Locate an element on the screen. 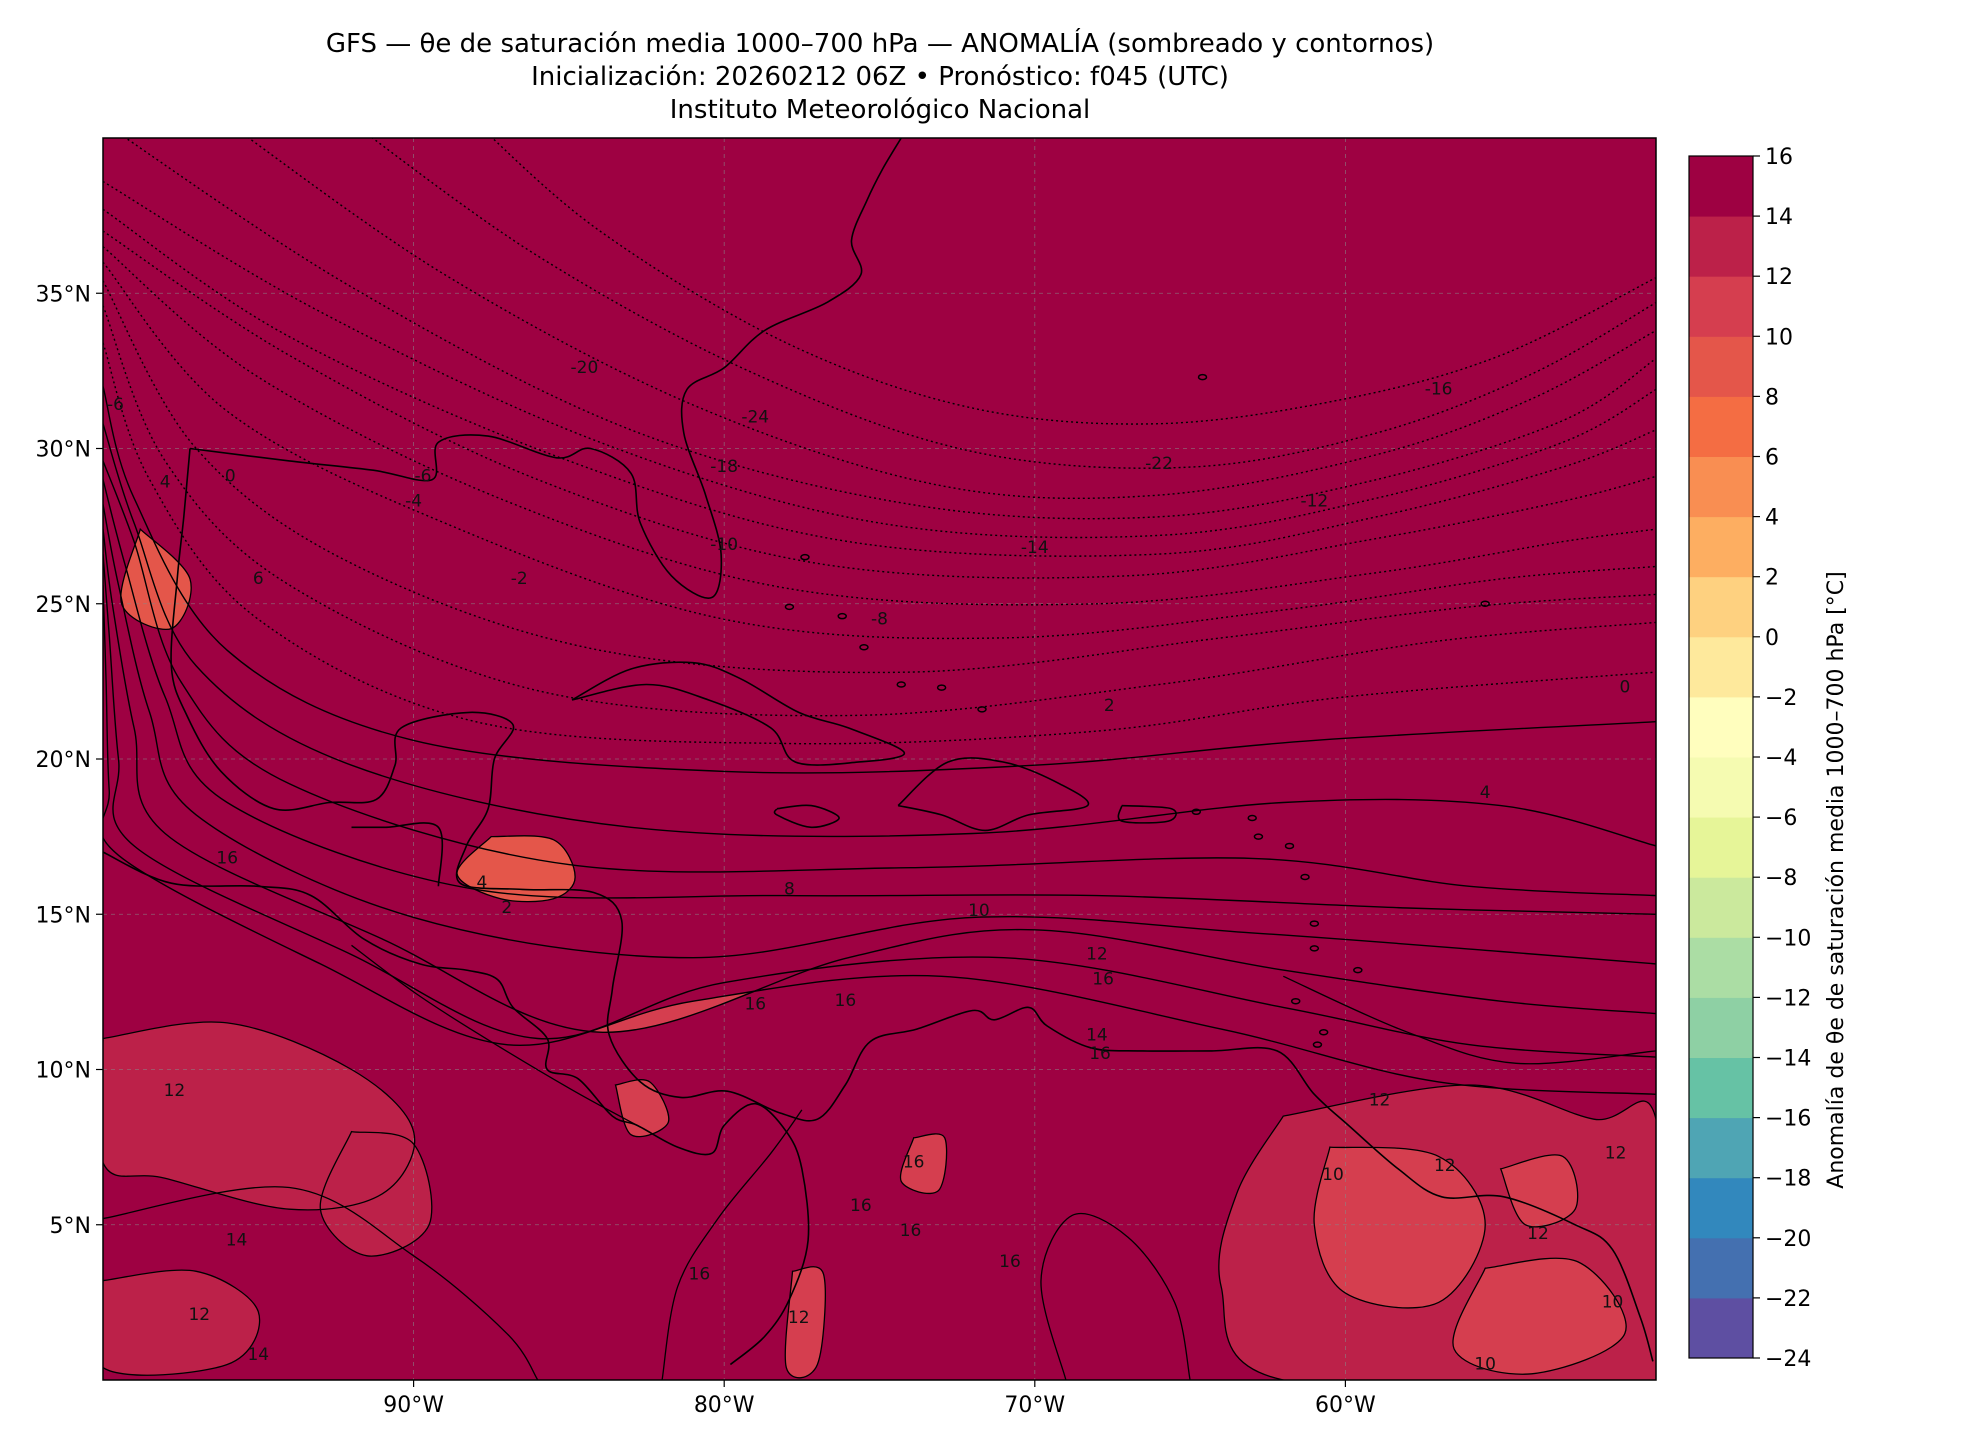 Image resolution: width=1980 pixels, height=1440 pixels. colorbar is located at coordinates (1721, 757).